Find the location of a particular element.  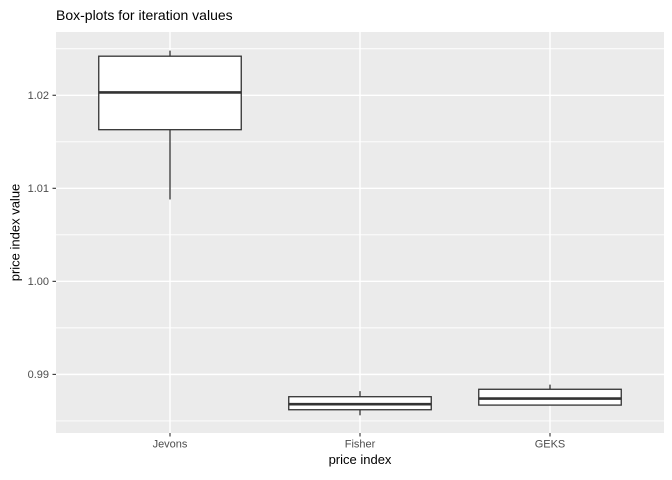

x-tick-label-fisher: Fisher is located at coordinates (360, 445).